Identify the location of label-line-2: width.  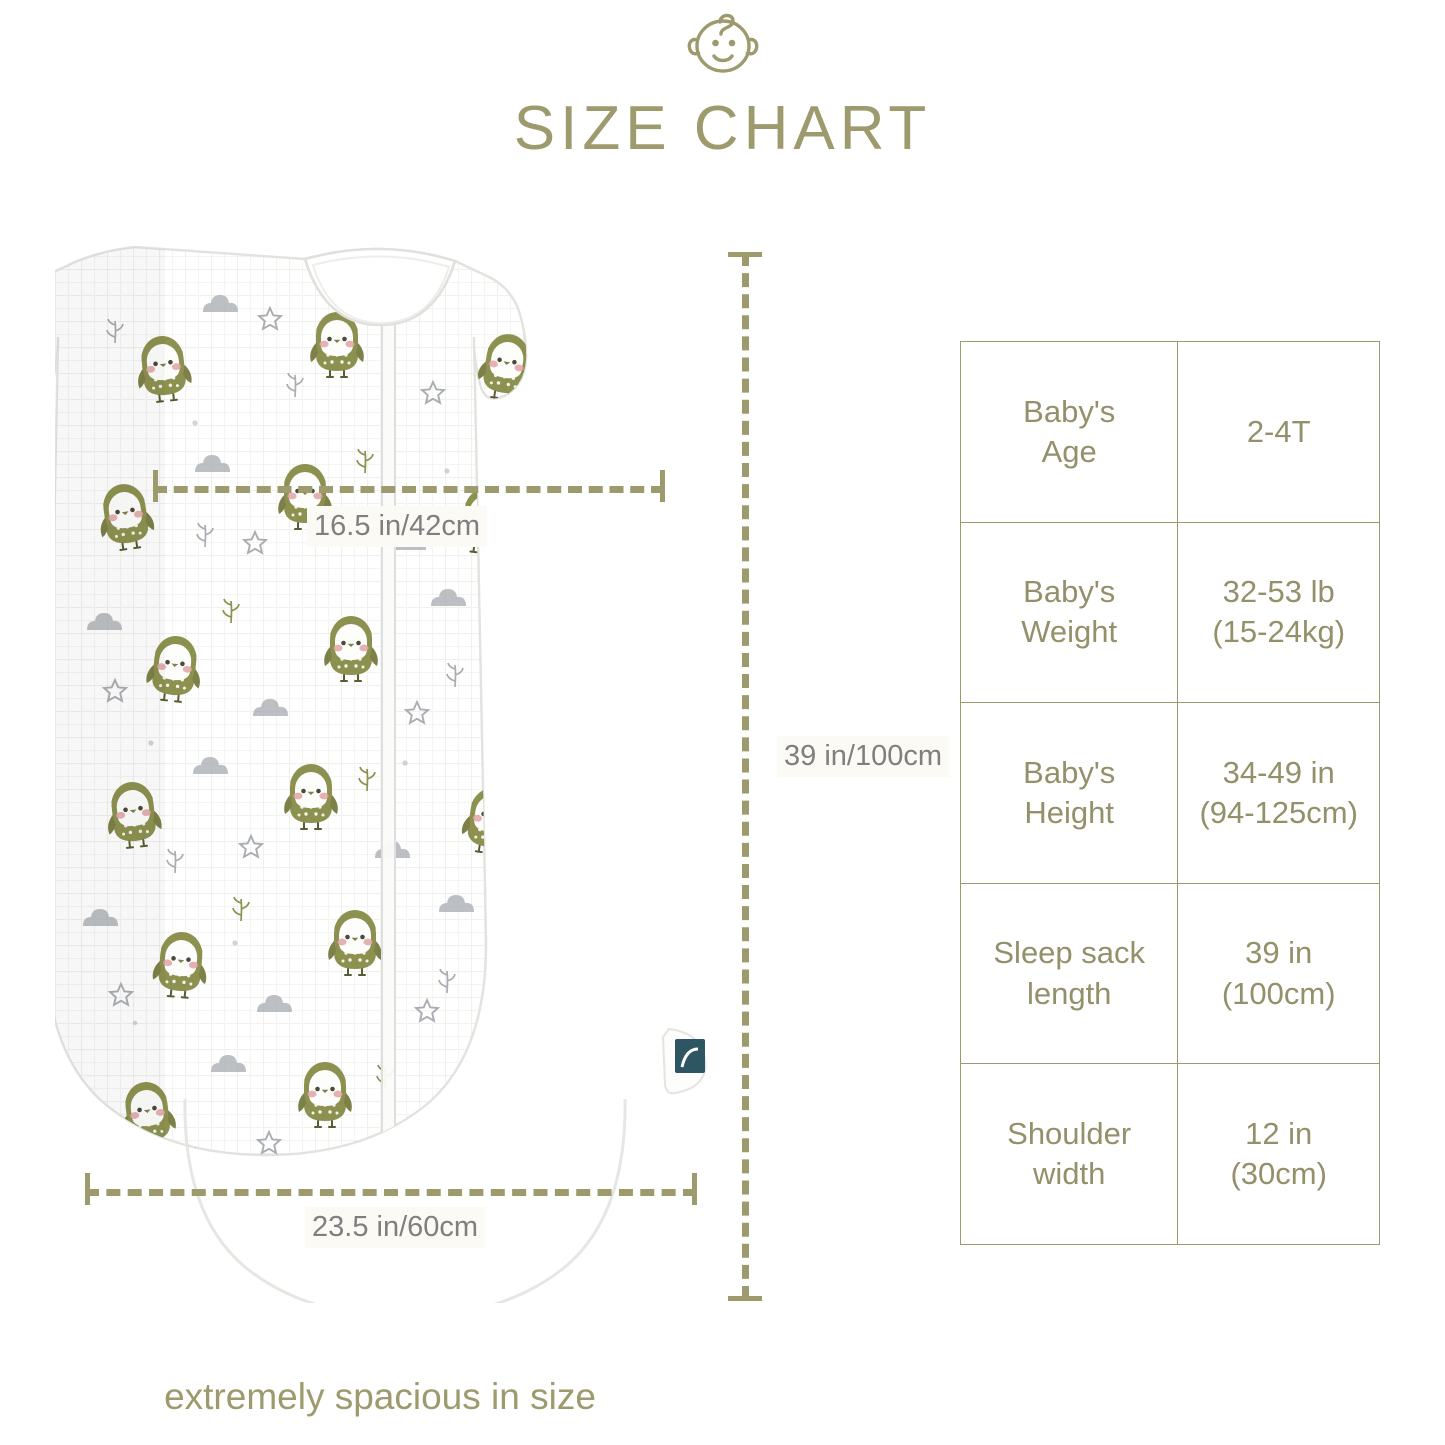
(1069, 1174).